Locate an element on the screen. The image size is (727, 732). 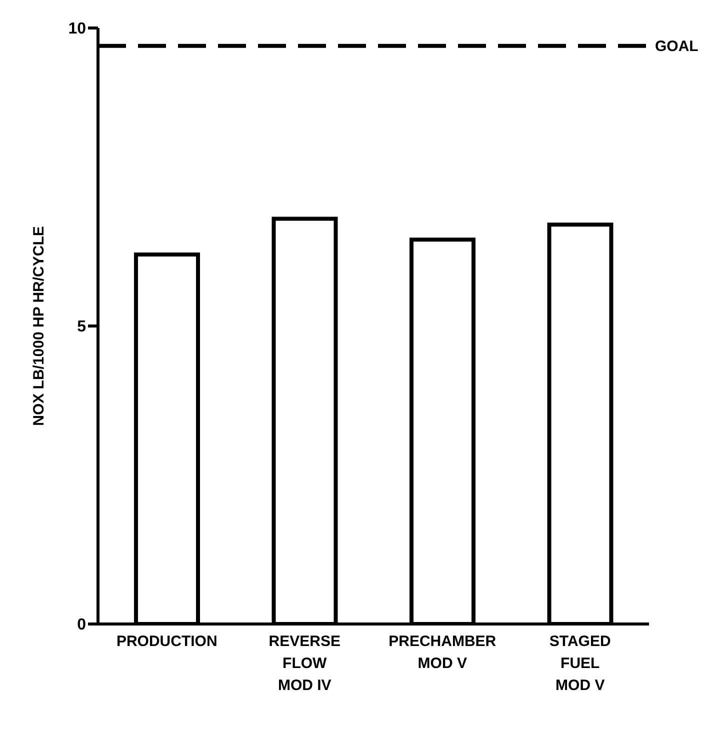
y-tick-label: 10 is located at coordinates (77, 29).